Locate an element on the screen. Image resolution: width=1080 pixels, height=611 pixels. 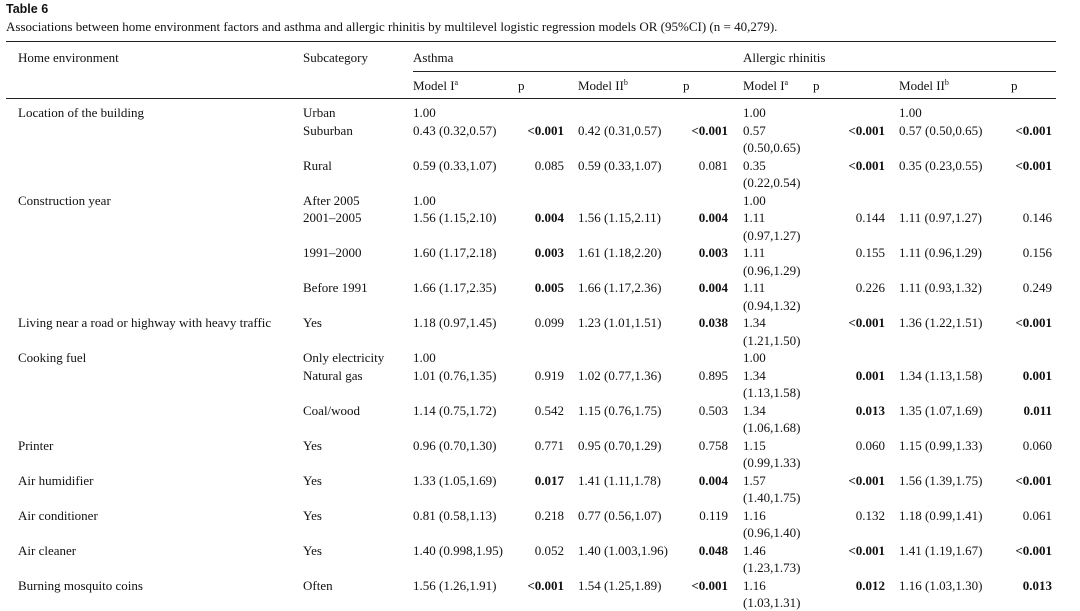
p-value: 0.919 is located at coordinates (549, 375).